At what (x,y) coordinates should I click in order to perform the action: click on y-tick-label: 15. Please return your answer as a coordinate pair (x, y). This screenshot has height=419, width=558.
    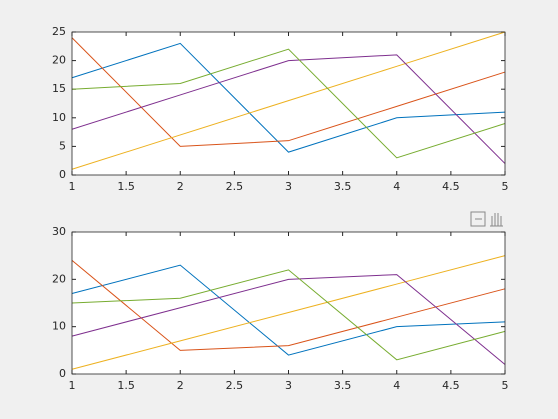
    Looking at the image, I should click on (59, 88).